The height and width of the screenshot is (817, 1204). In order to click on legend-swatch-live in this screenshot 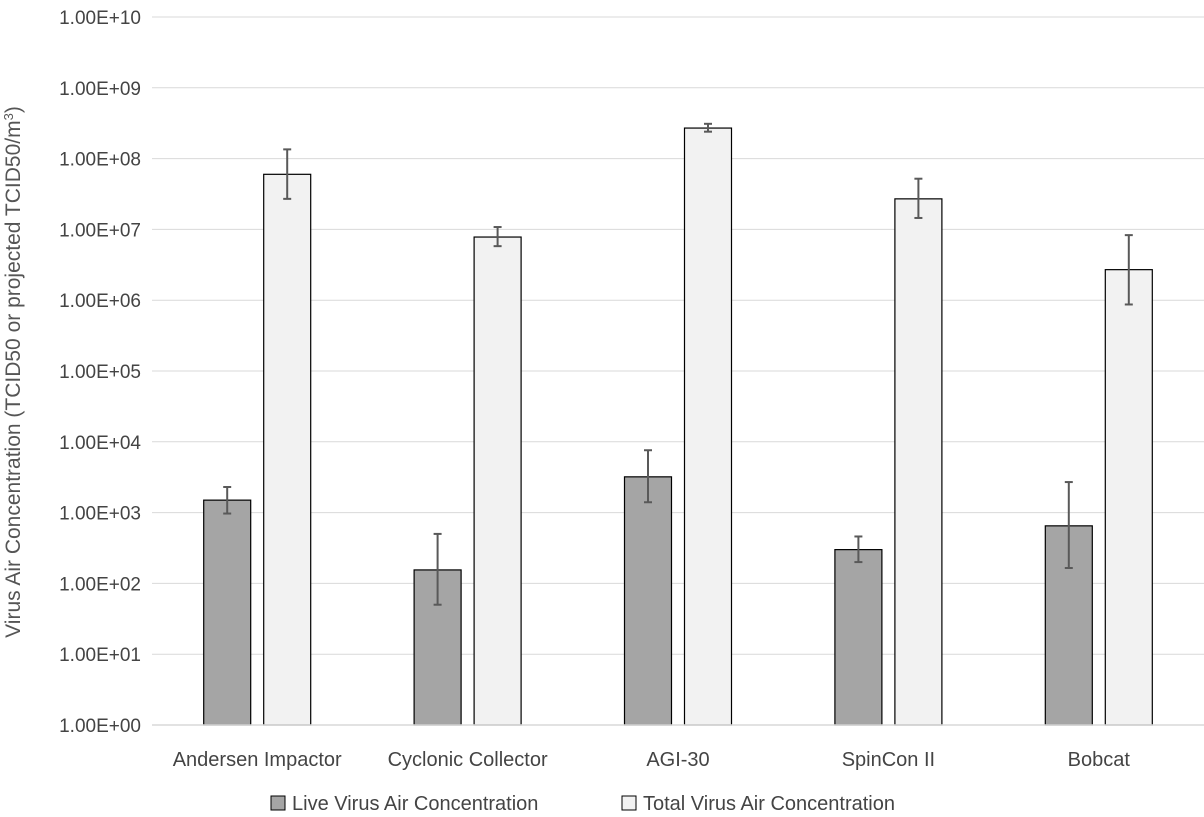, I will do `click(278, 803)`.